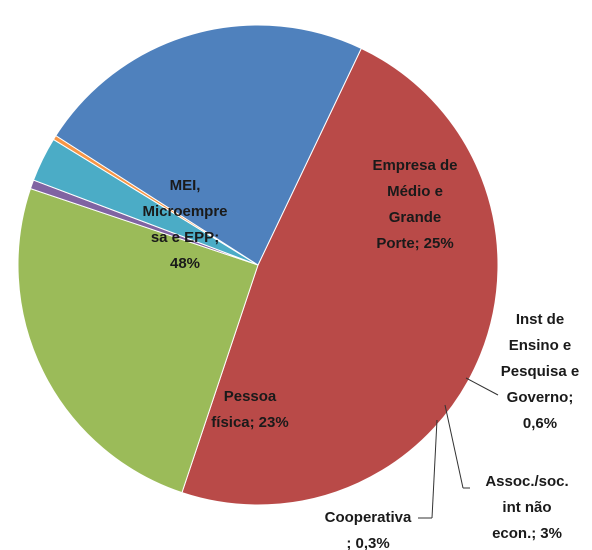 The width and height of the screenshot is (592, 550). I want to click on value-label: 0,6%, so click(540, 423).